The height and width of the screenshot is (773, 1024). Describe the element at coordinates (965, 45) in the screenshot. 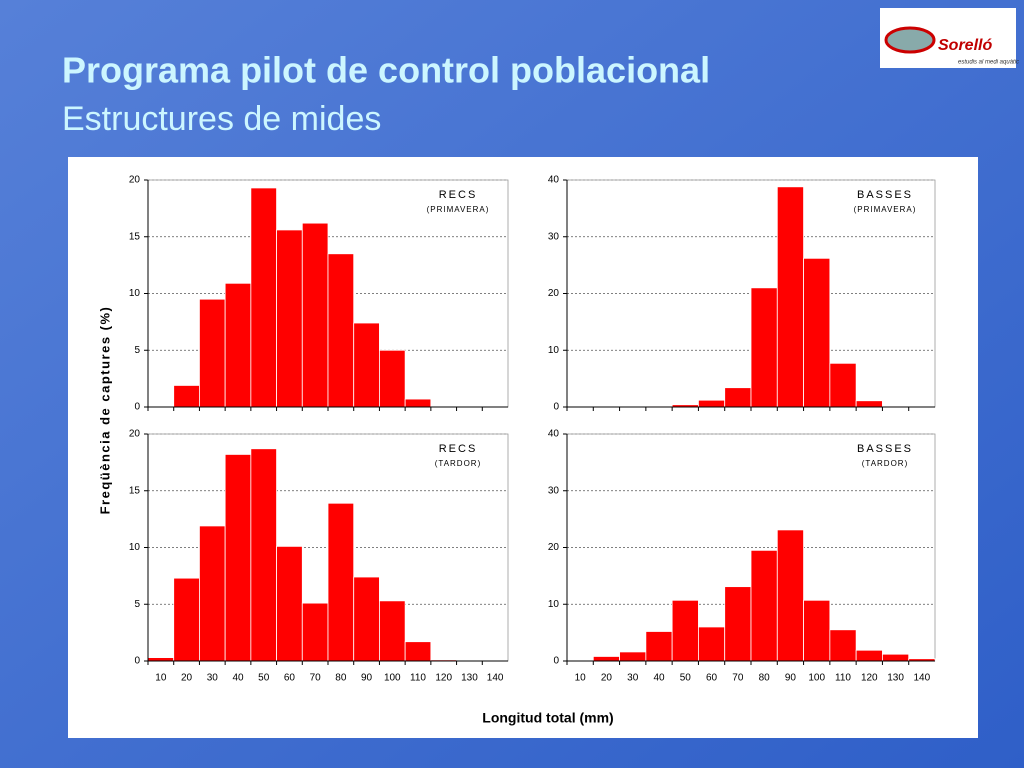

I see `logo-name: Sorelló` at that location.